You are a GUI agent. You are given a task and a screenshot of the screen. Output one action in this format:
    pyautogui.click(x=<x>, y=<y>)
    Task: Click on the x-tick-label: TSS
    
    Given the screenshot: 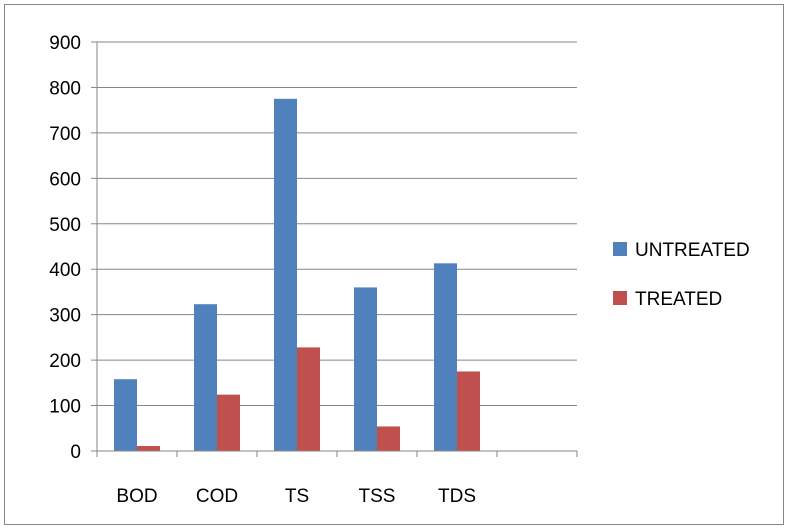 What is the action you would take?
    pyautogui.click(x=377, y=496)
    